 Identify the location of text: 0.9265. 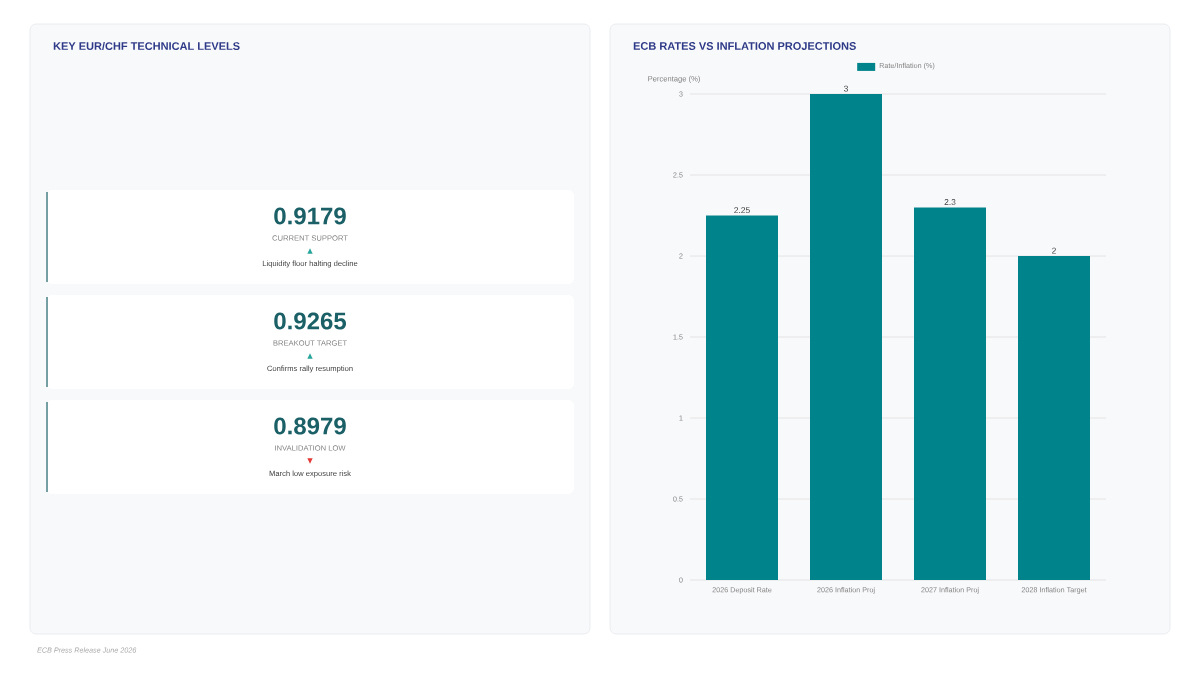
(310, 321).